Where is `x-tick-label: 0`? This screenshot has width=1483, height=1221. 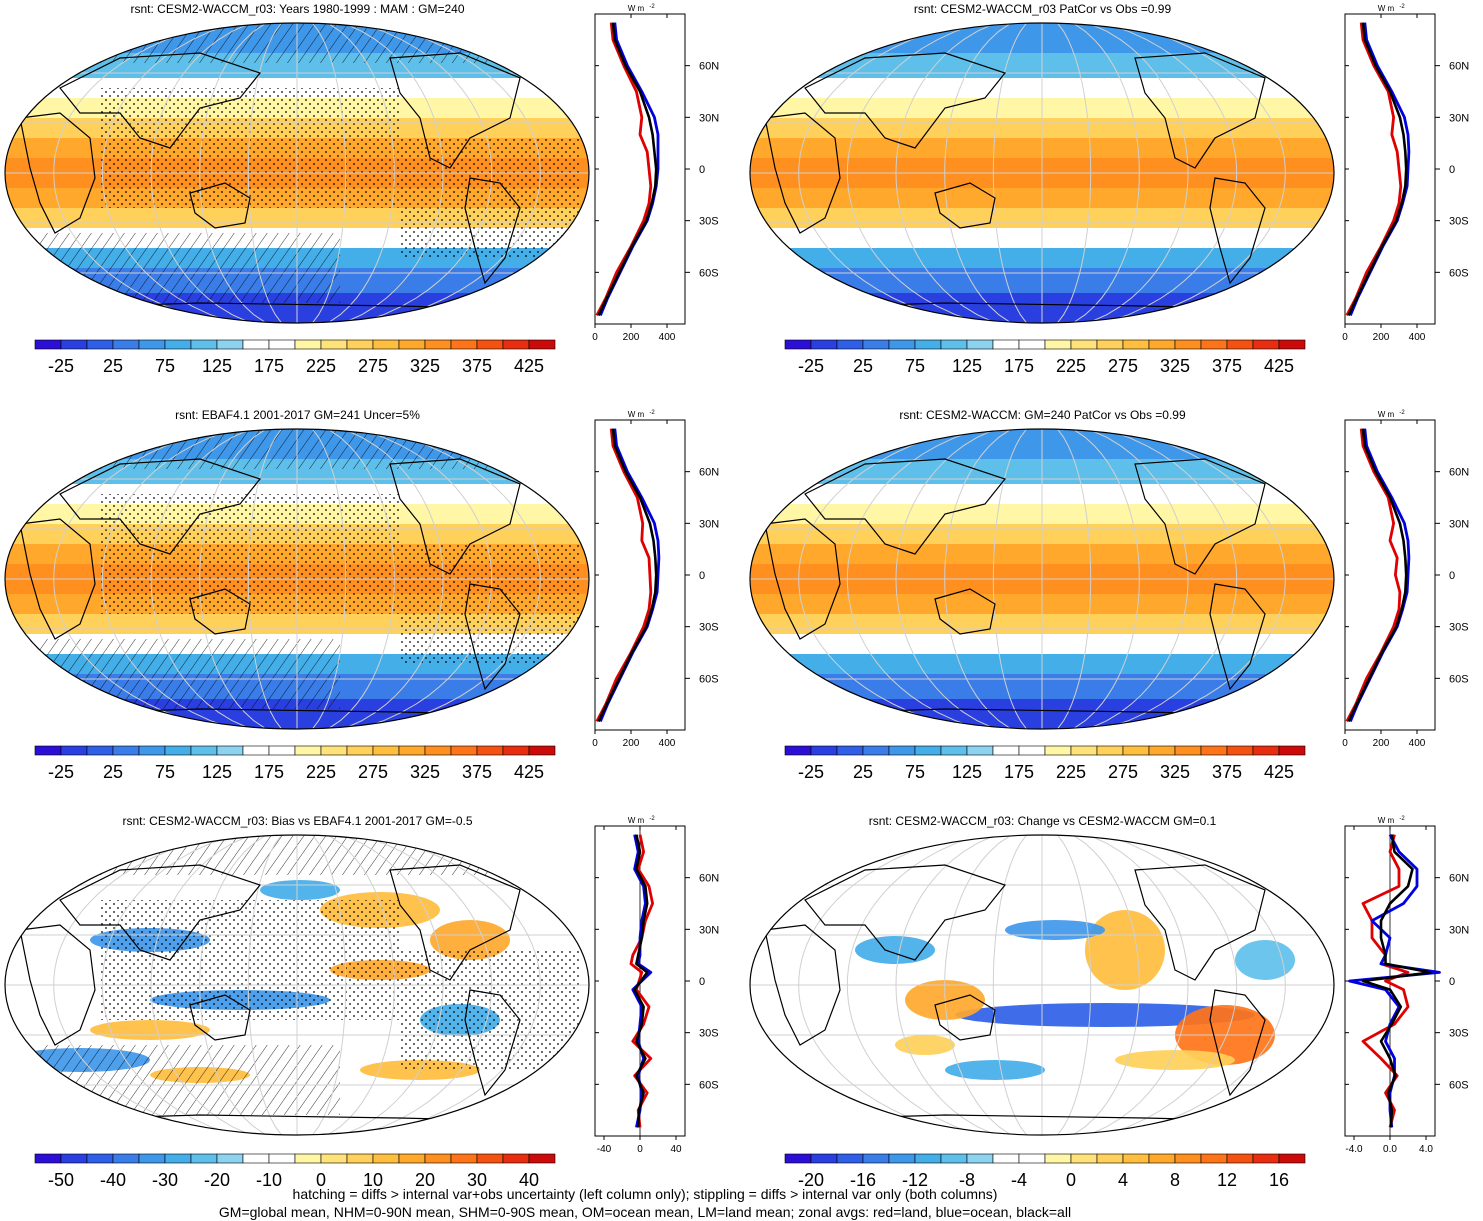 x-tick-label: 0 is located at coordinates (595, 337).